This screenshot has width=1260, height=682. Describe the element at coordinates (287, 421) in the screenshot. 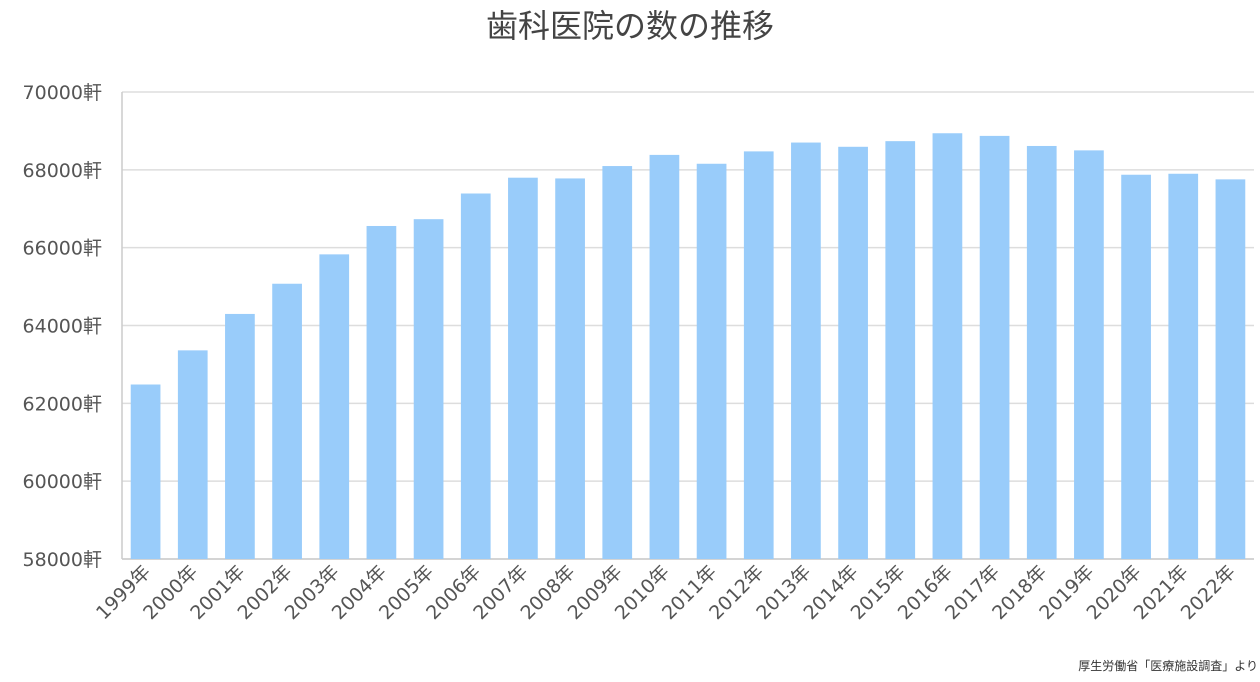

I see `bar-2002年` at that location.